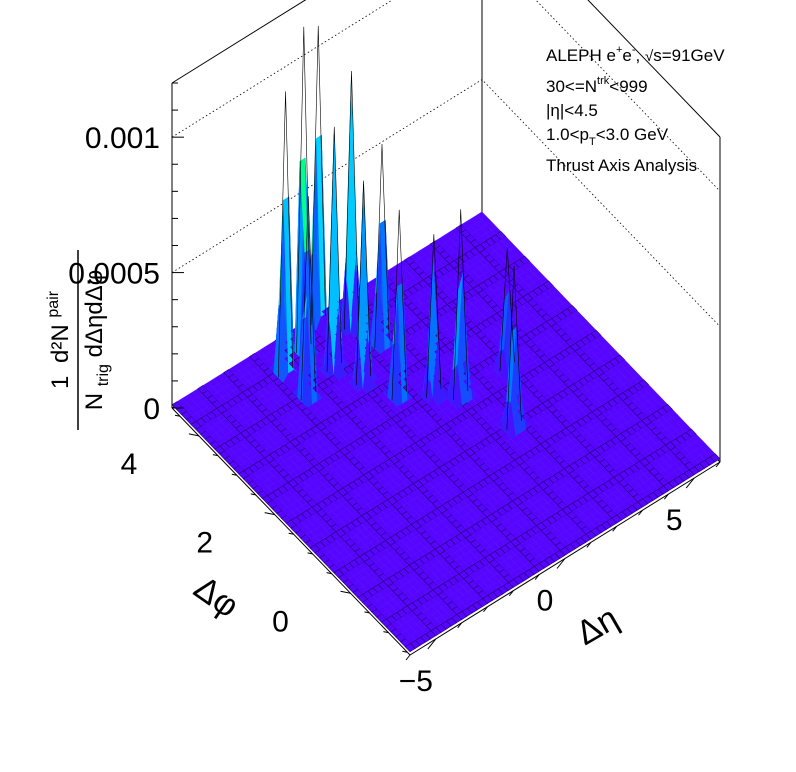  What do you see at coordinates (59, 339) in the screenshot?
I see `z-title-numerator: 1 d²N pair` at bounding box center [59, 339].